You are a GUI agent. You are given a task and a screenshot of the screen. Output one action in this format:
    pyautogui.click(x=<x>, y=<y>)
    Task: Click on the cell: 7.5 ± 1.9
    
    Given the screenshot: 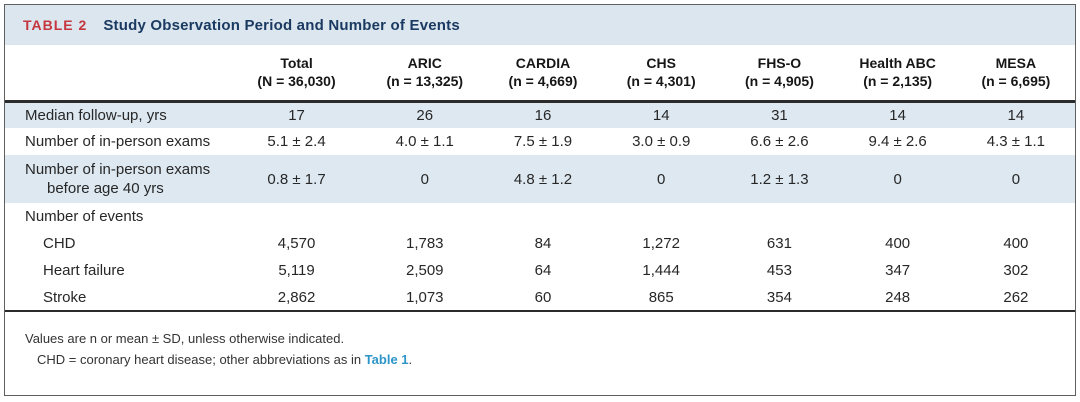 What is the action you would take?
    pyautogui.click(x=543, y=141)
    